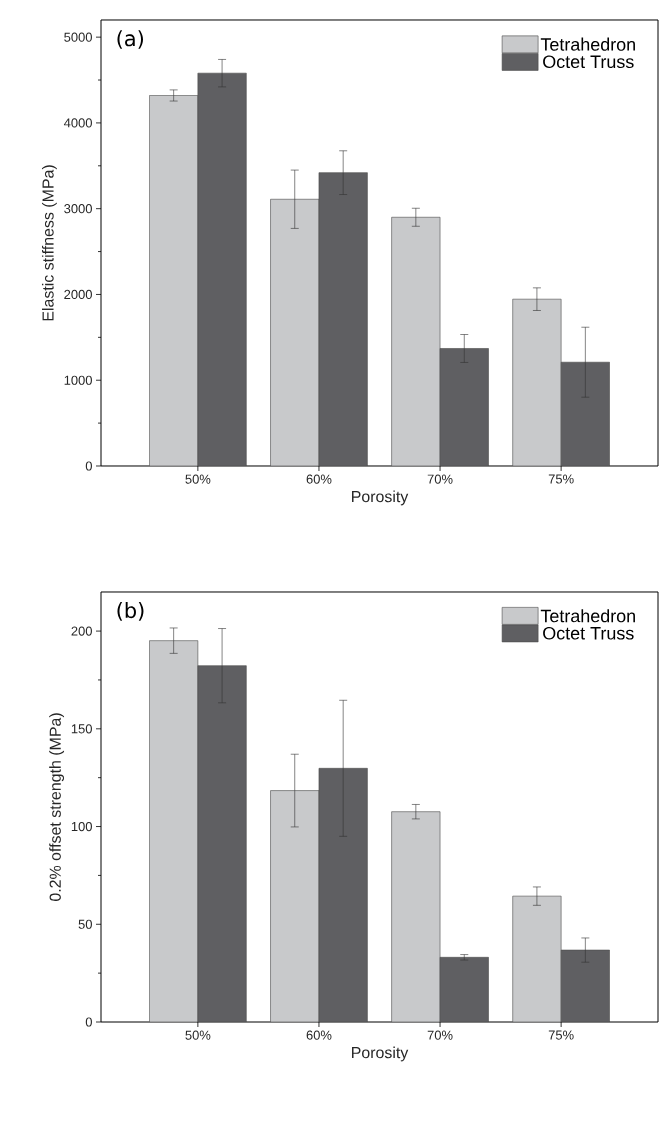 The image size is (662, 1121). I want to click on y-tick-label: 1000, so click(78, 380).